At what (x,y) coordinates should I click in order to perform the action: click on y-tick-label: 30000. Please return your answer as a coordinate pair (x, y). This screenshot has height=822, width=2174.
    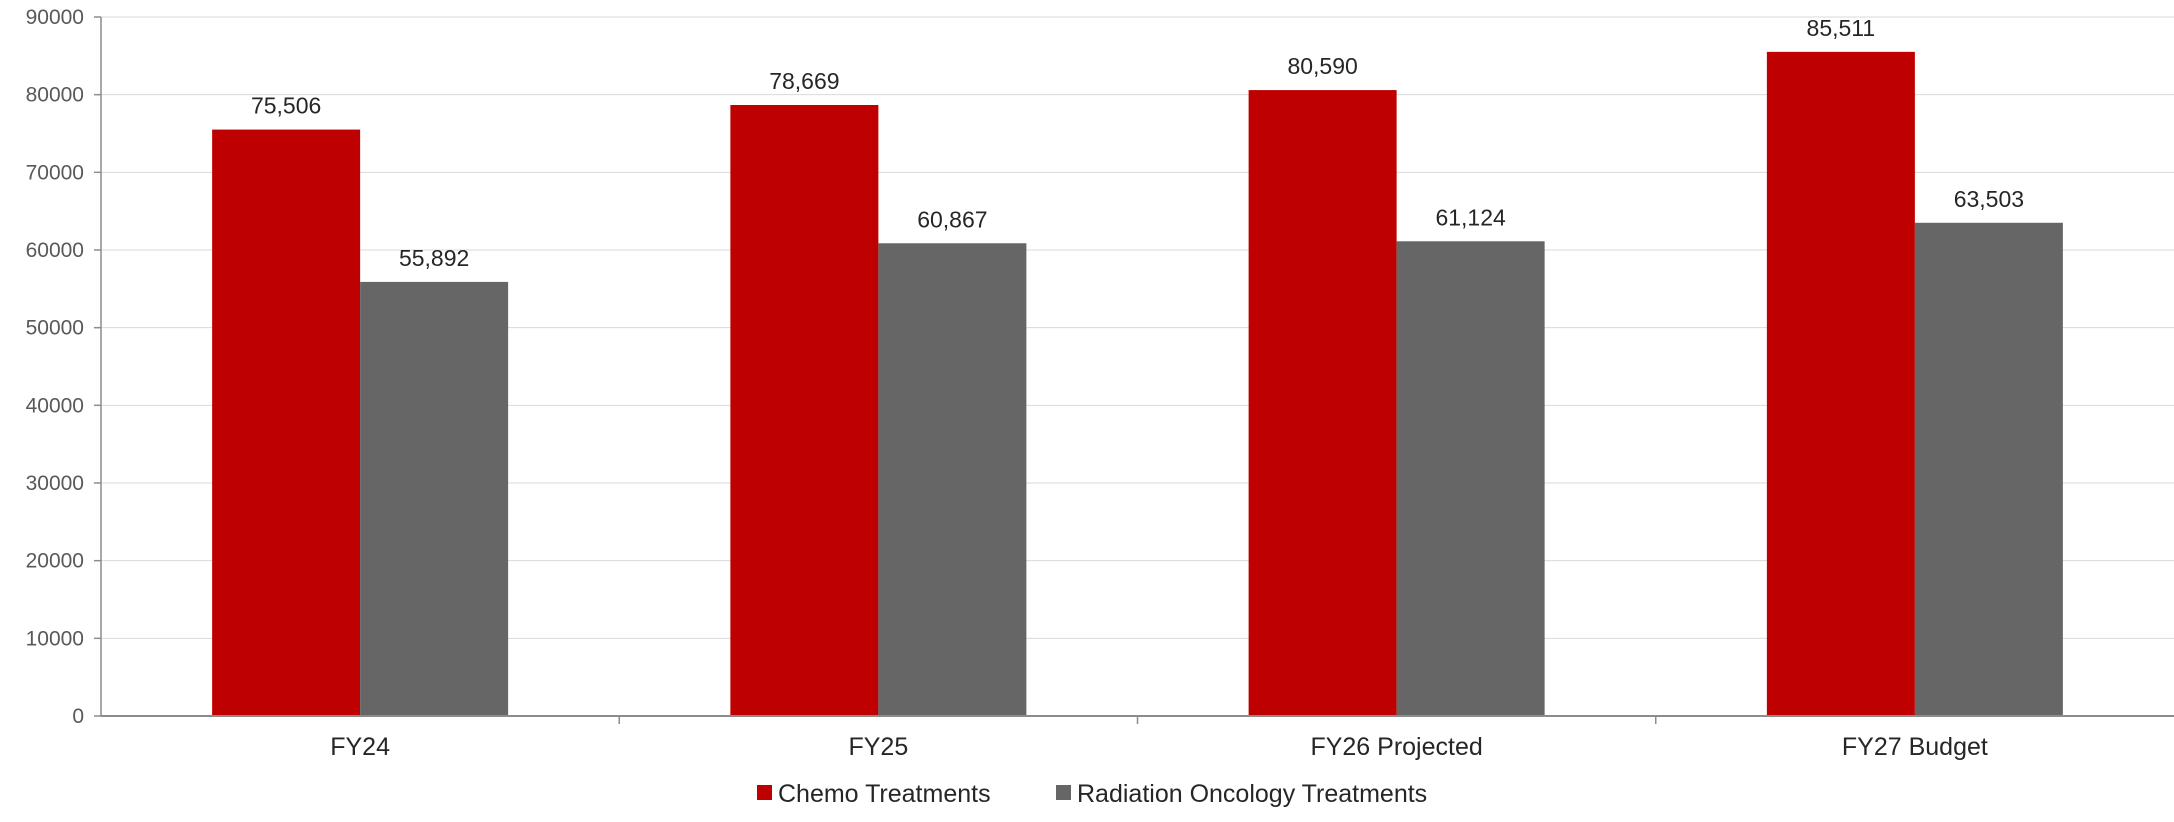
    Looking at the image, I should click on (55, 483).